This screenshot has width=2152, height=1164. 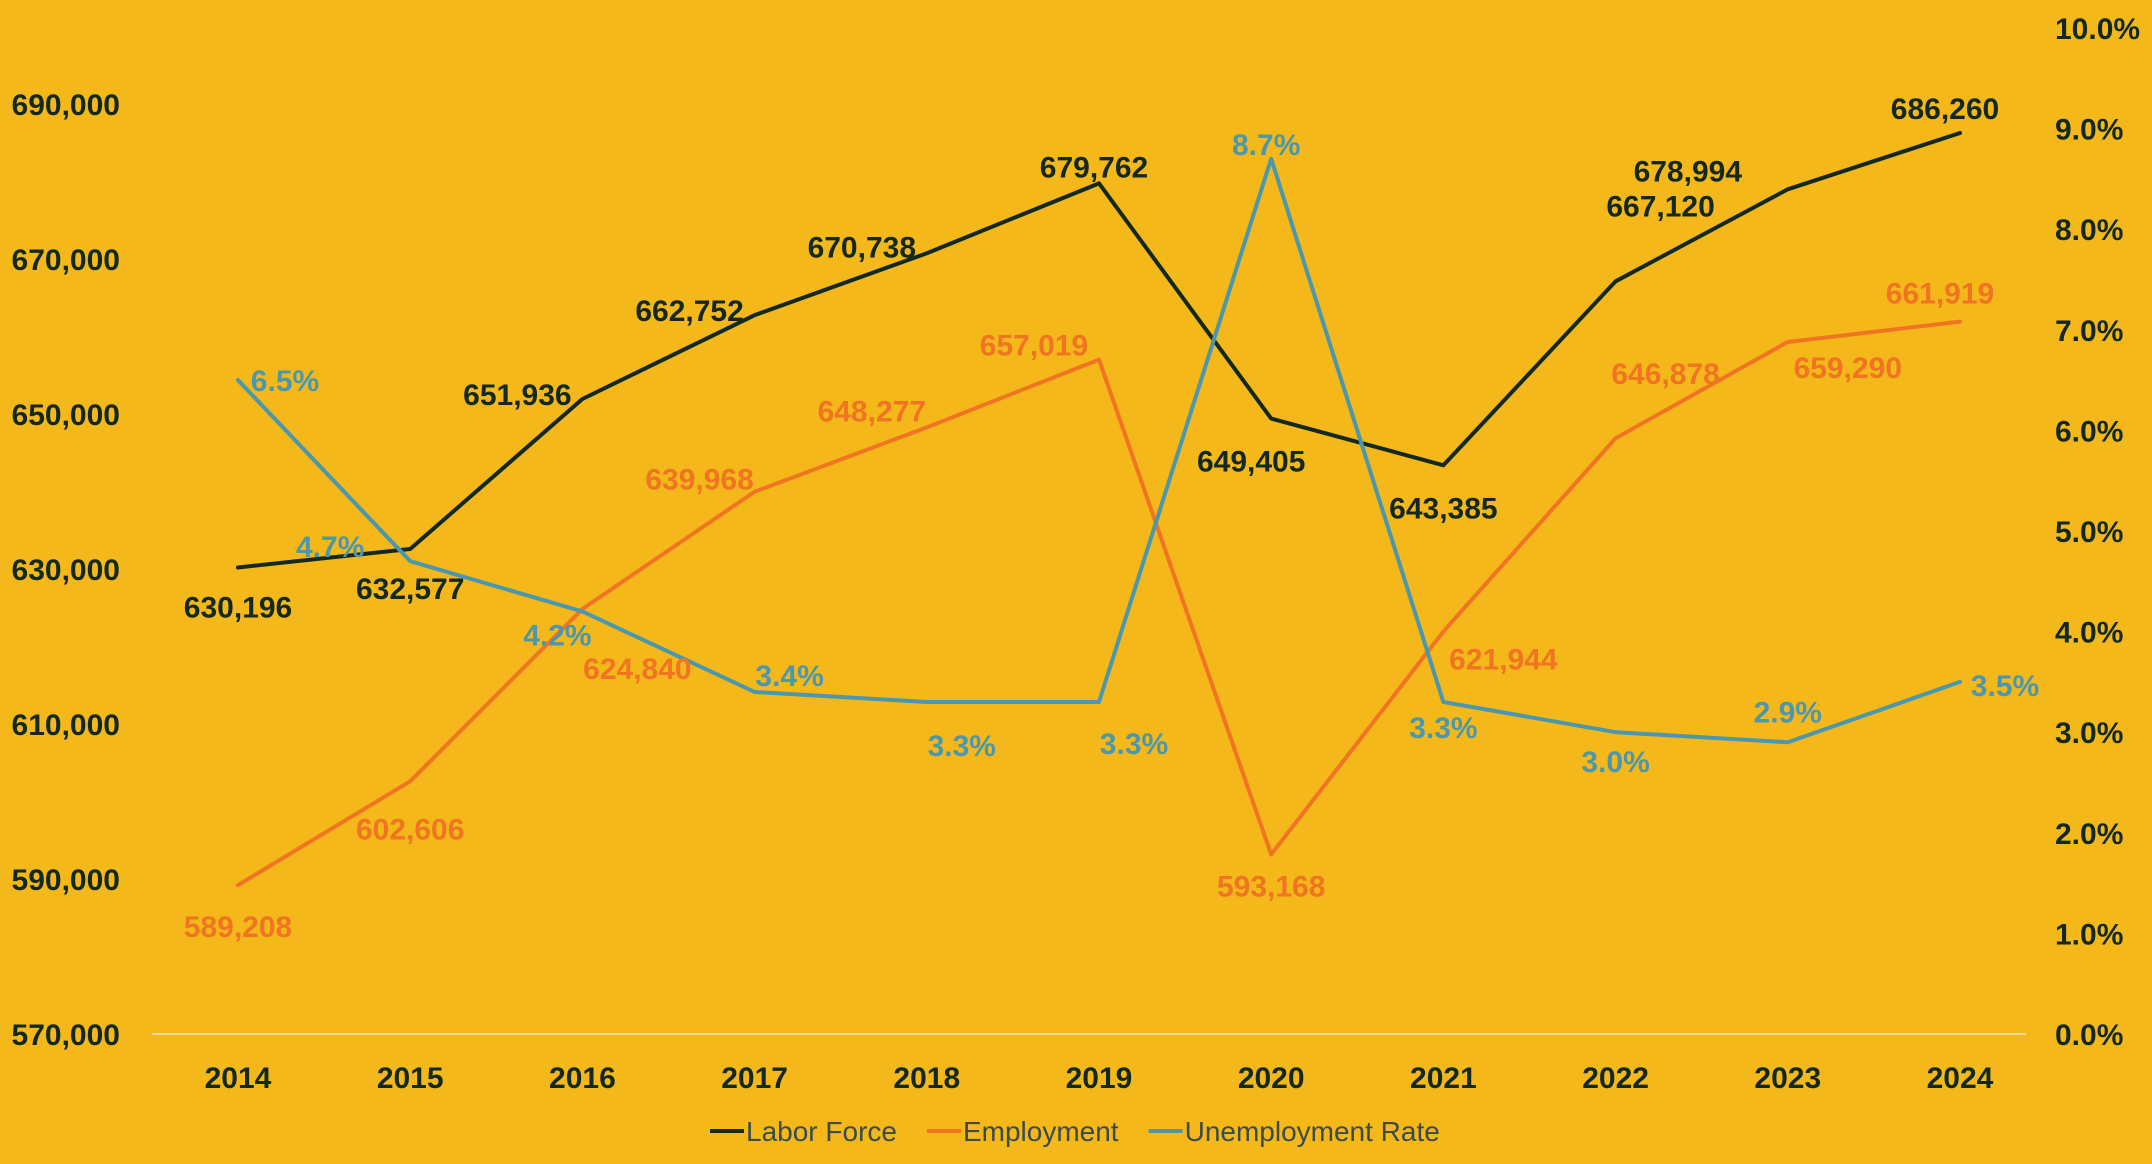 What do you see at coordinates (754, 1078) in the screenshot?
I see `x-tick-label: 2017` at bounding box center [754, 1078].